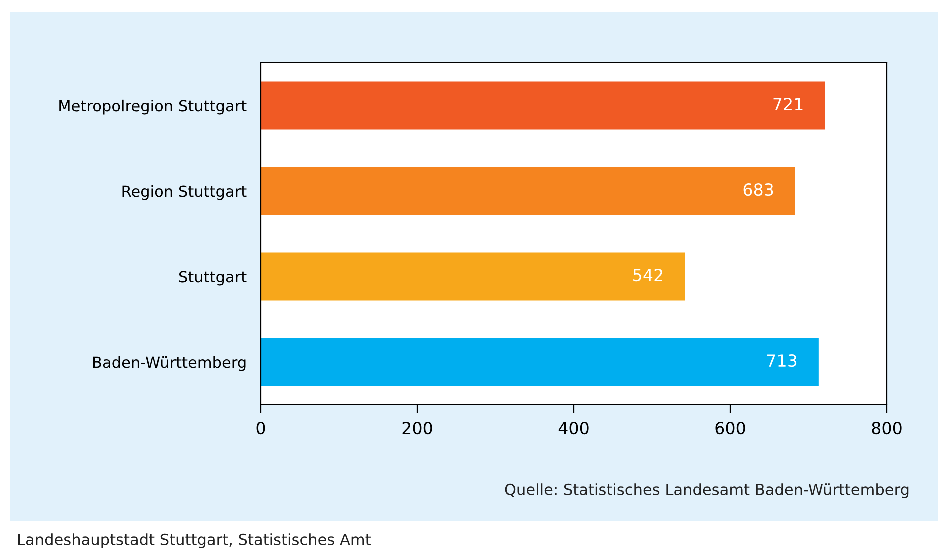 The image size is (938, 551). What do you see at coordinates (731, 428) in the screenshot?
I see `x-tick-label: 600` at bounding box center [731, 428].